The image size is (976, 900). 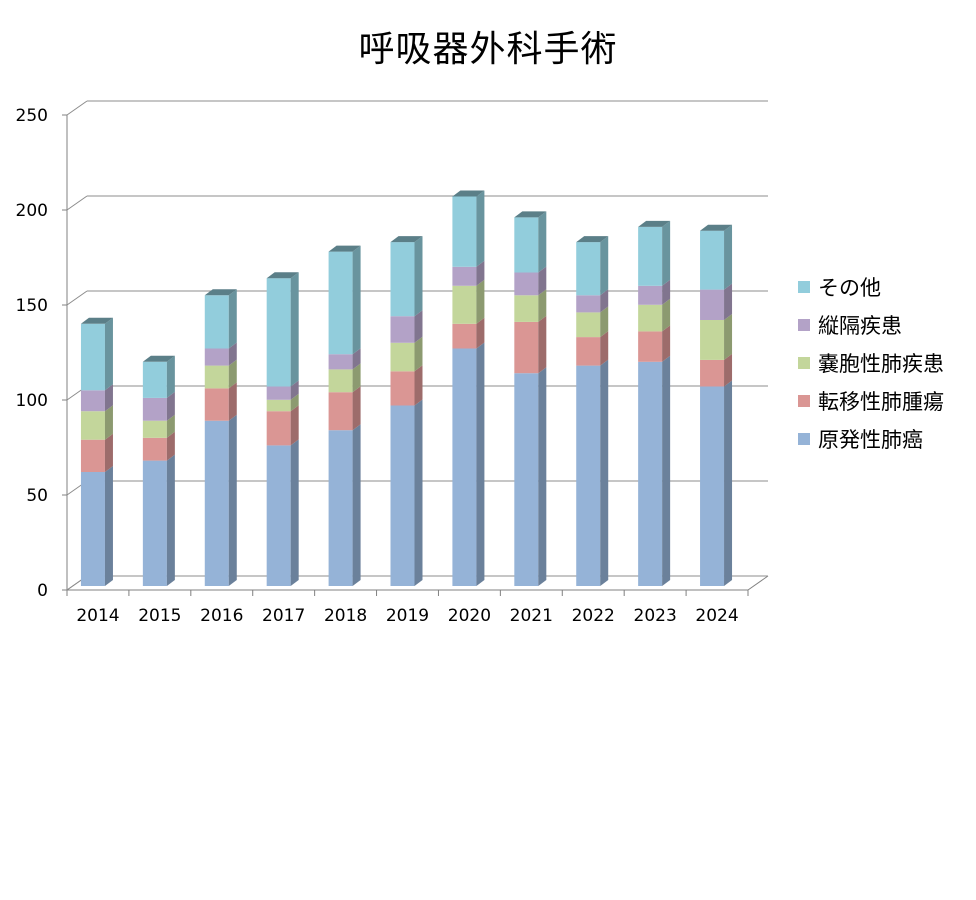 I want to click on legend-label: その他, so click(x=849, y=288).